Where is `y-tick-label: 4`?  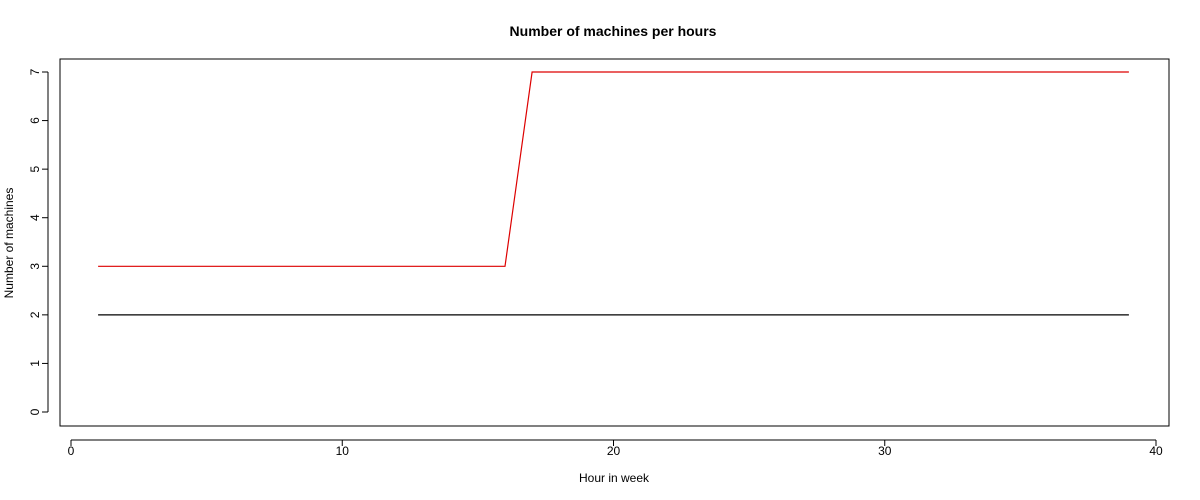
y-tick-label: 4 is located at coordinates (35, 217).